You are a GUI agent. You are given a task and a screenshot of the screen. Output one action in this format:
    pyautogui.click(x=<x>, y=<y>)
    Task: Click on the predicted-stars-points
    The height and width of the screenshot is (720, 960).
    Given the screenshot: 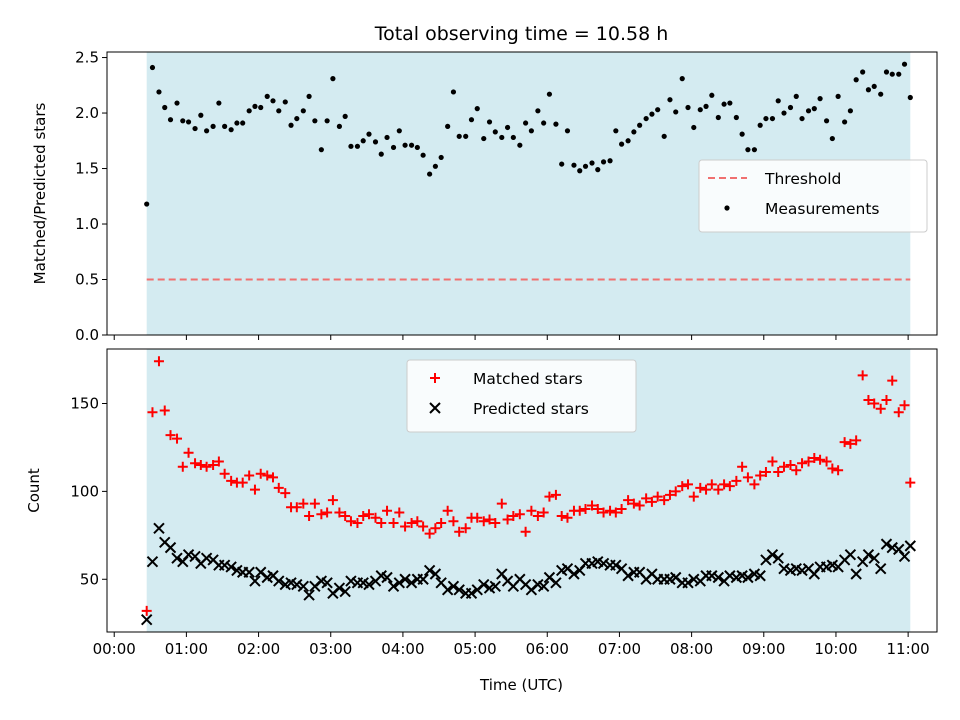 What is the action you would take?
    pyautogui.click(x=528, y=574)
    